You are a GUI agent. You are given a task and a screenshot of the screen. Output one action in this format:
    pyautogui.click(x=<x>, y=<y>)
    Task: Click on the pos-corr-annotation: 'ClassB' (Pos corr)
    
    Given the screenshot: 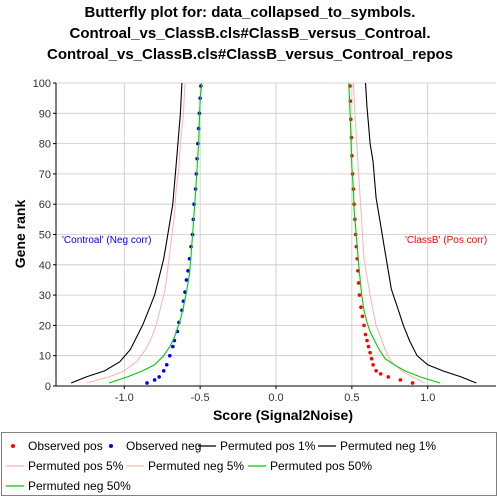 What is the action you would take?
    pyautogui.click(x=446, y=240)
    